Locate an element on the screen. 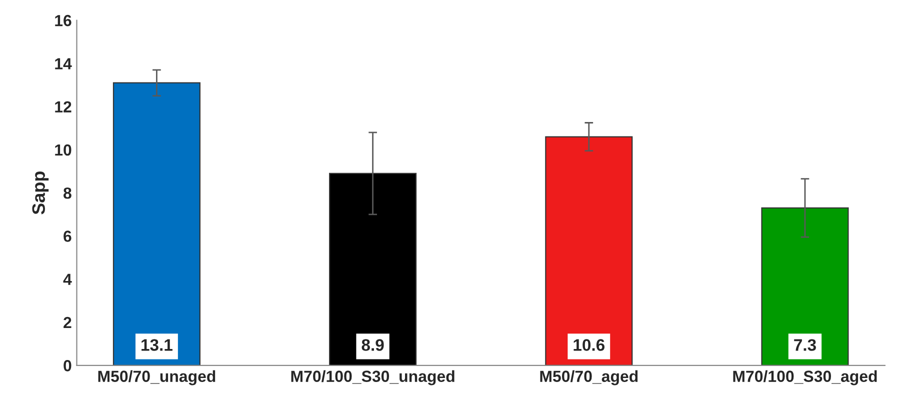 The width and height of the screenshot is (903, 406). x-tick-label: M50/70_unaged is located at coordinates (157, 378).